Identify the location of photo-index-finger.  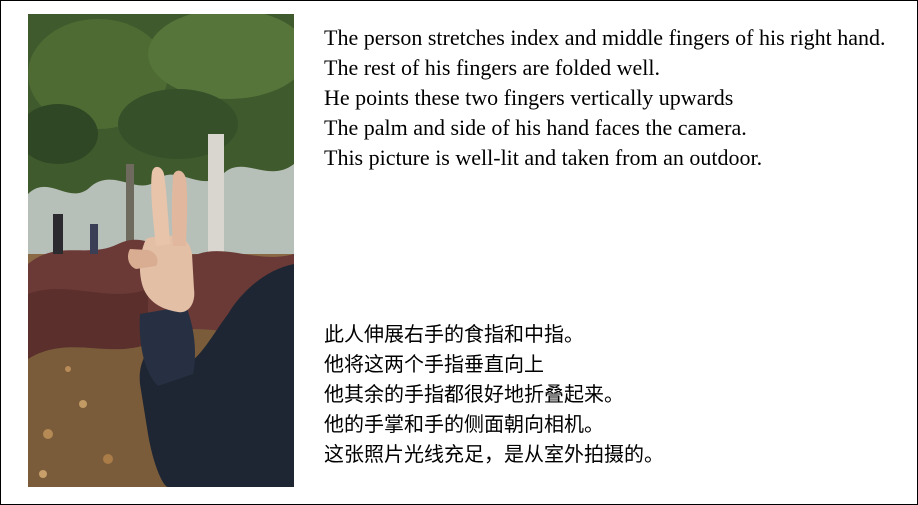
(160, 206).